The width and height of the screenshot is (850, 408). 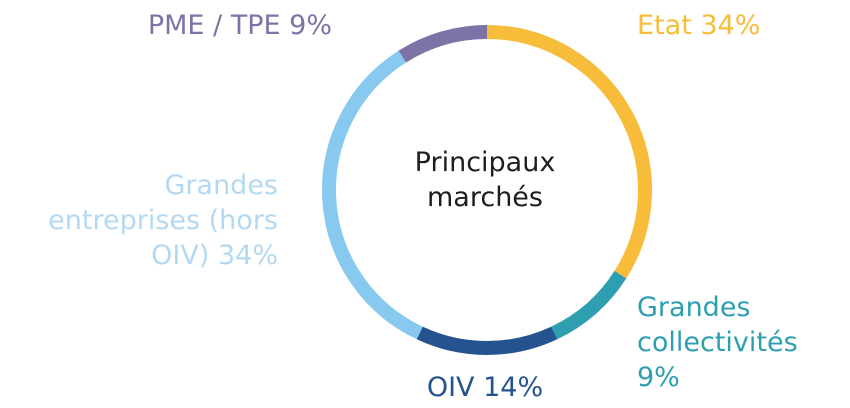 I want to click on segment-label: Grandes entreprises (hors OIV) 34%, so click(x=144, y=220).